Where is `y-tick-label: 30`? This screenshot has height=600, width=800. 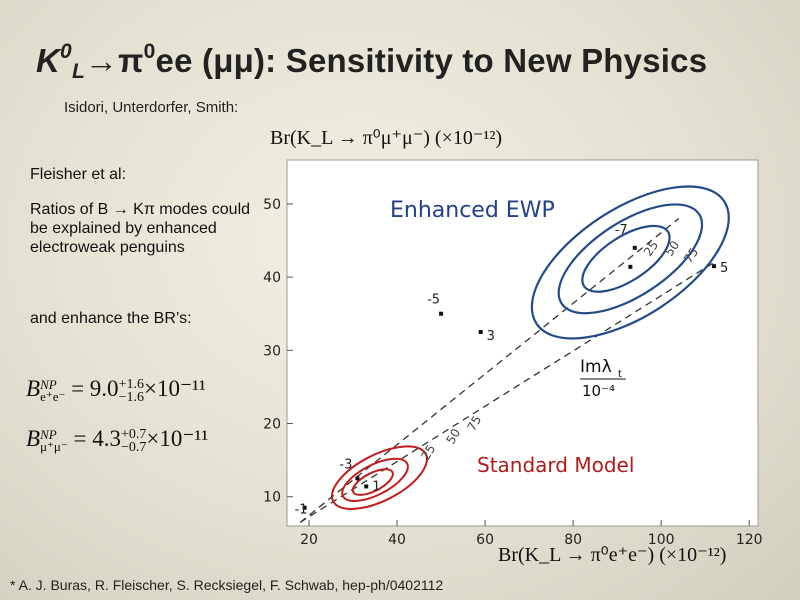
y-tick-label: 30 is located at coordinates (272, 351).